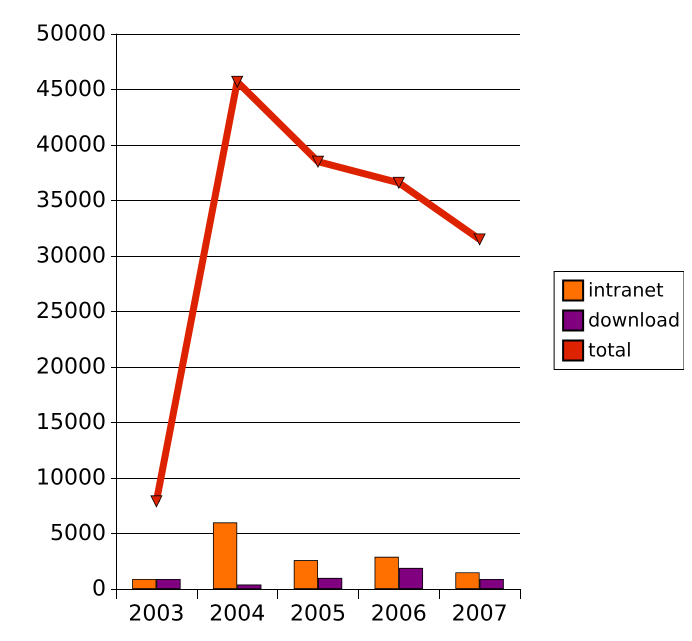 The image size is (692, 641). I want to click on x-tick-label: 2004, so click(237, 614).